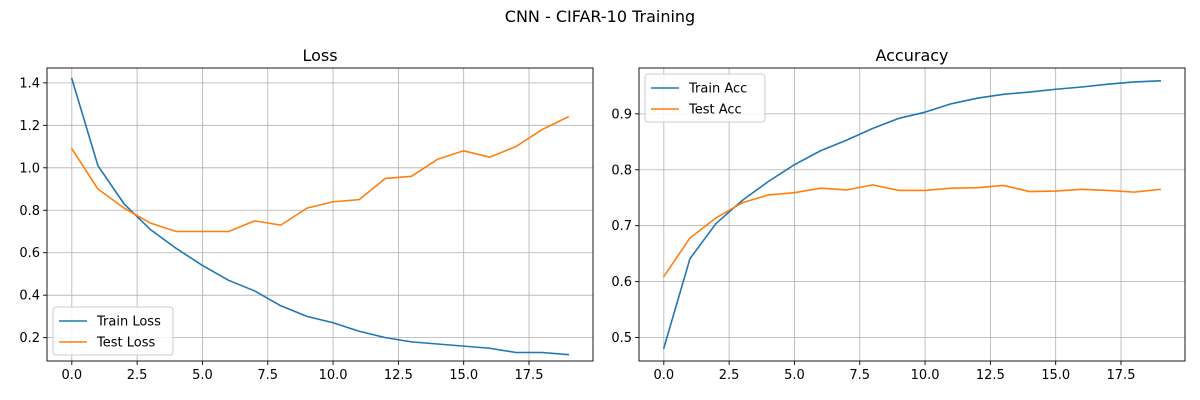 This screenshot has width=1200, height=400. I want to click on loss-x-tick-label: 0.0, so click(71, 375).